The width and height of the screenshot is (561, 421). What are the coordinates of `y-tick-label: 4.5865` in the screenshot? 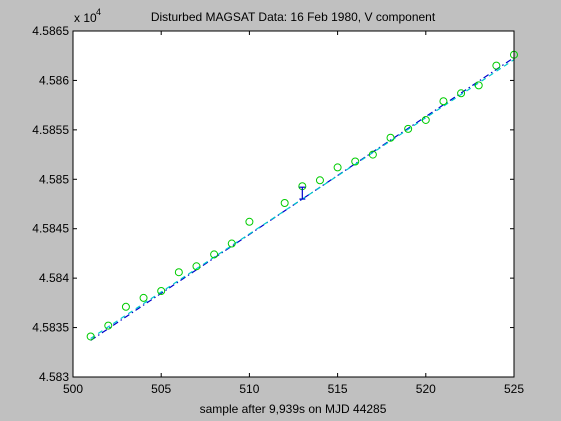 It's located at (50, 31).